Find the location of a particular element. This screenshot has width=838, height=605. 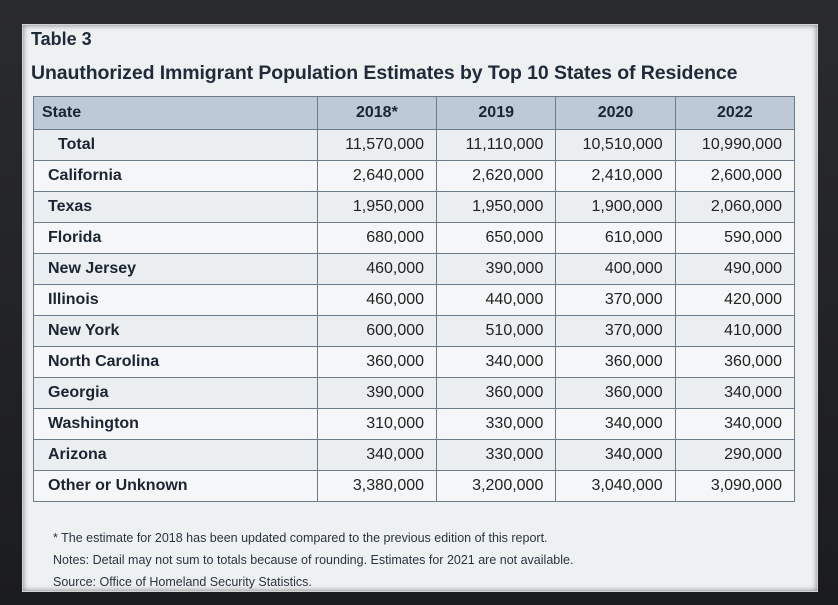

state-cell: Illinois is located at coordinates (175, 300).